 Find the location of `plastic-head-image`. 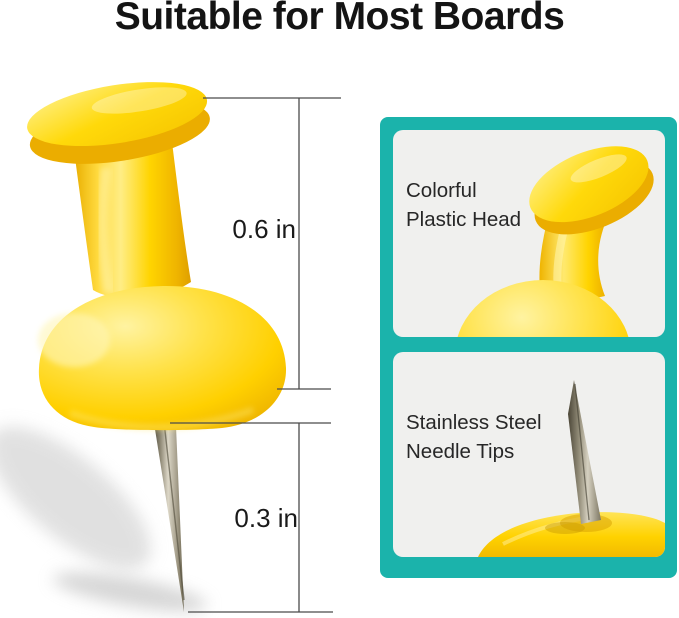

plastic-head-image is located at coordinates (555, 241).